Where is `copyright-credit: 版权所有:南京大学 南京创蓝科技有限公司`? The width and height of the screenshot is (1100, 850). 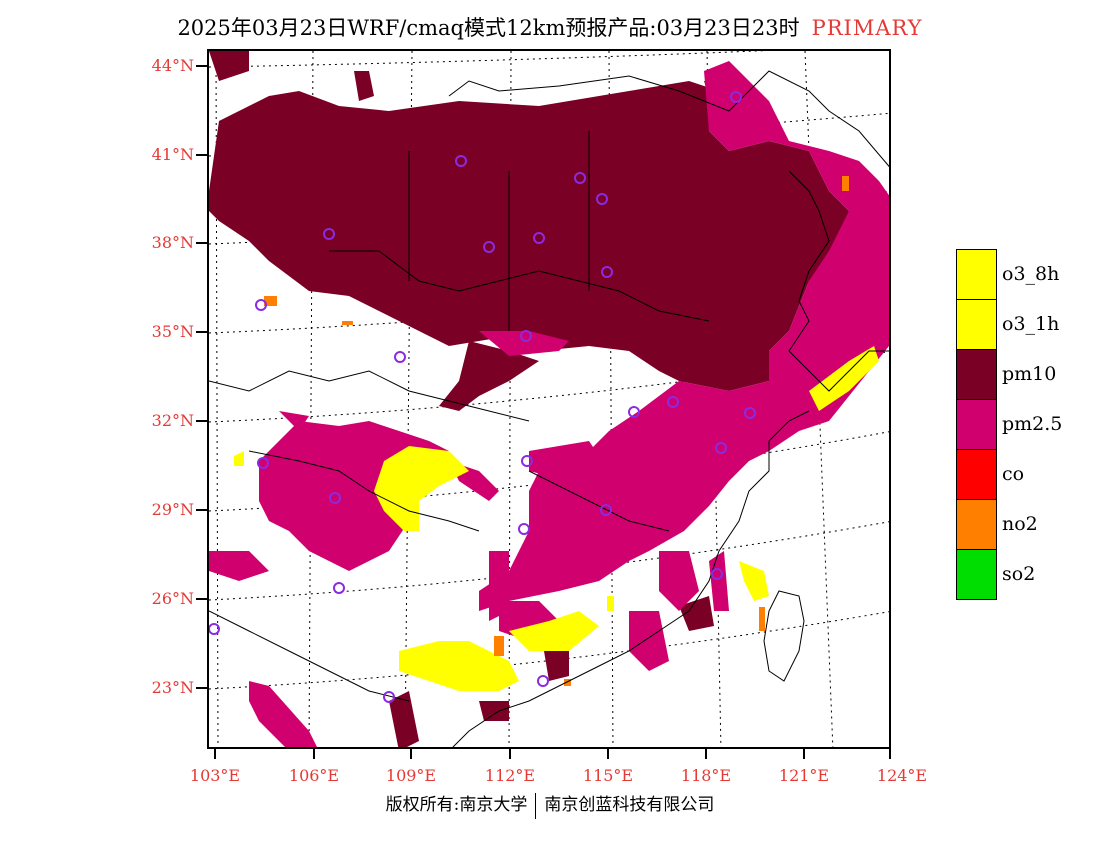 copyright-credit: 版权所有:南京大学 南京创蓝科技有限公司 is located at coordinates (550, 804).